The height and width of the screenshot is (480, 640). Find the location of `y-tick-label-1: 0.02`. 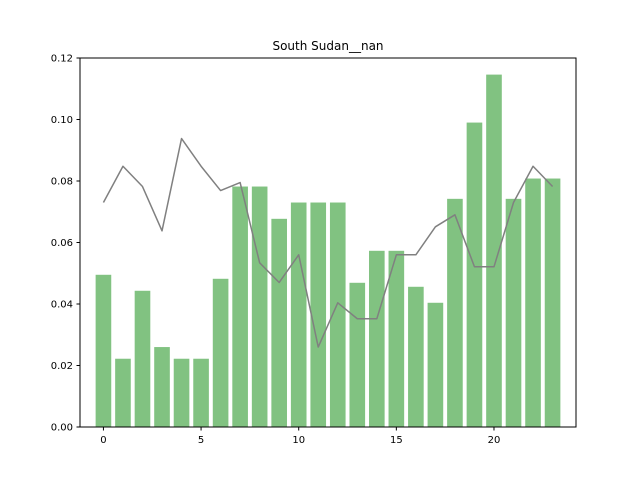

y-tick-label-1: 0.02 is located at coordinates (62, 366).